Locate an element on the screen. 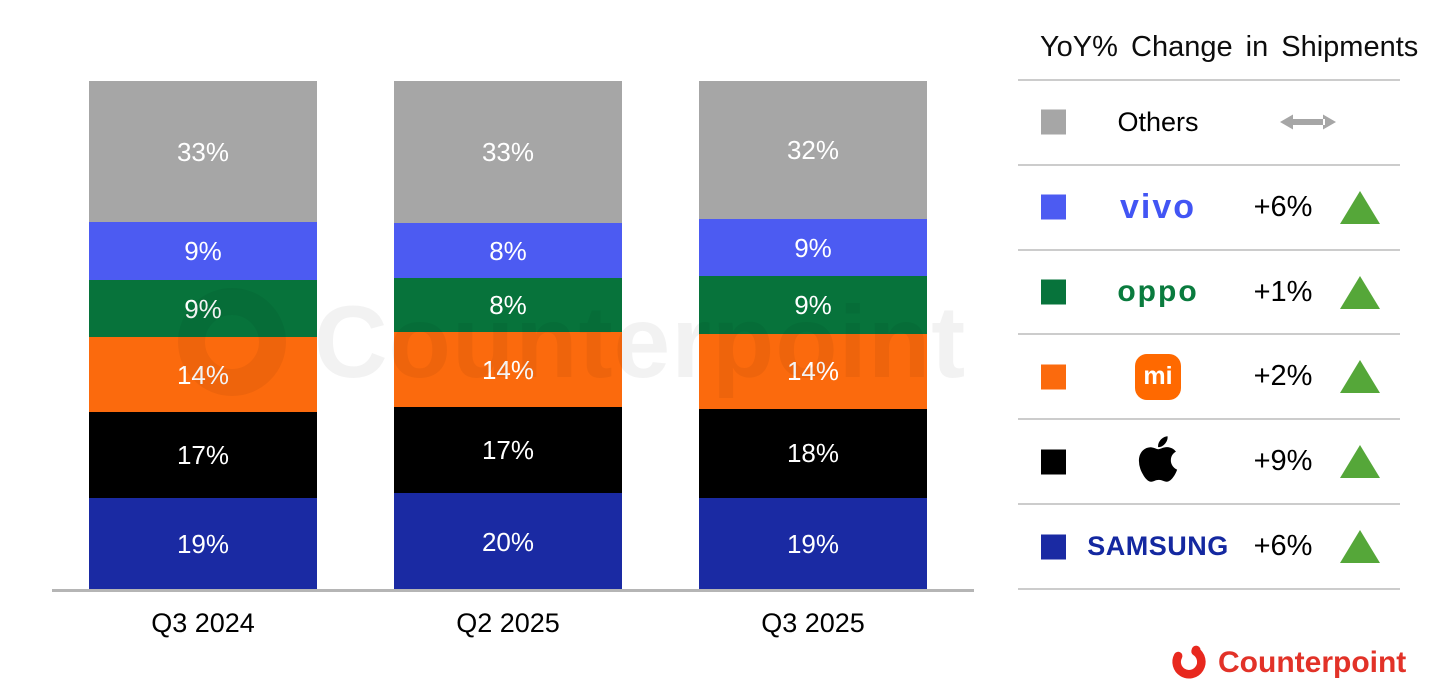 This screenshot has height=699, width=1440. legend-label-others: Others is located at coordinates (1158, 121).